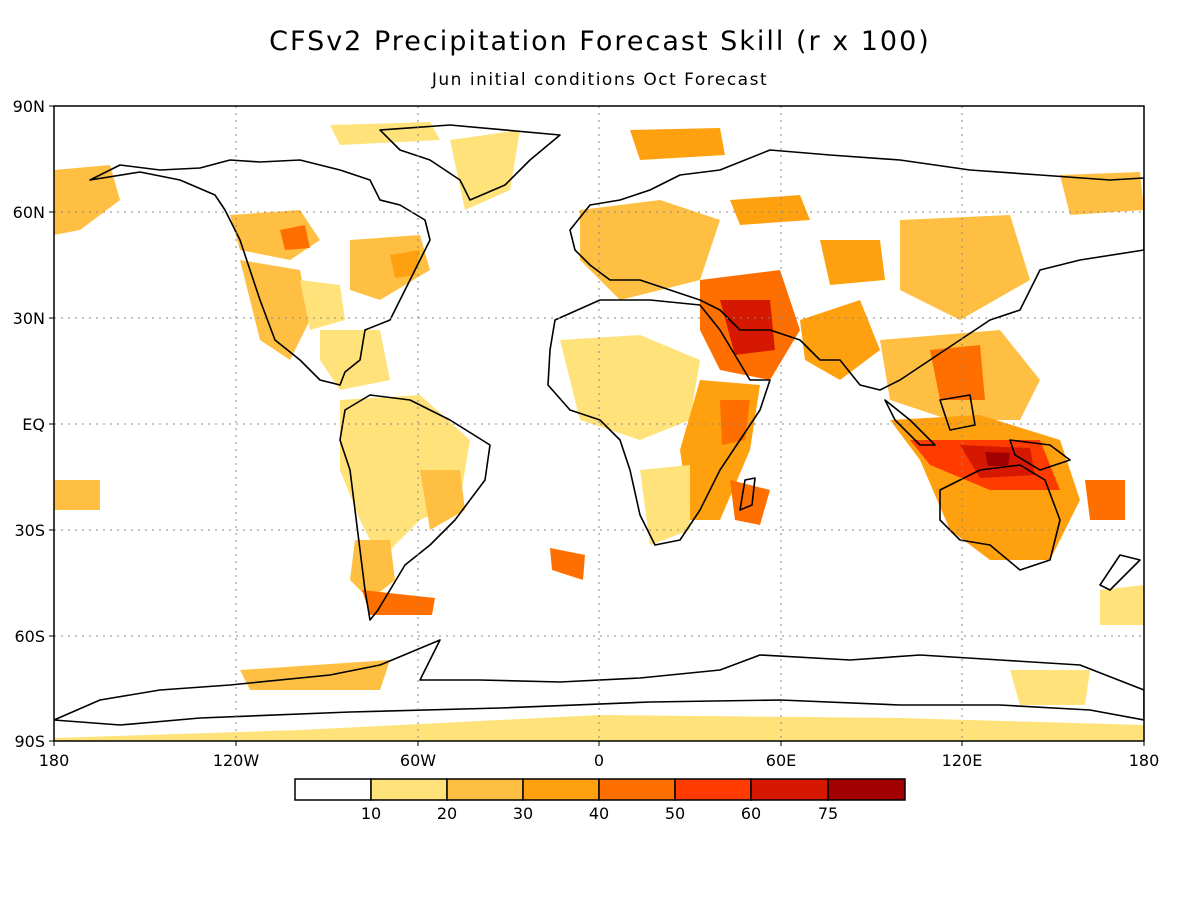 The width and height of the screenshot is (1200, 900). Describe the element at coordinates (1120, 572) in the screenshot. I see `coastline-new-zealand` at that location.